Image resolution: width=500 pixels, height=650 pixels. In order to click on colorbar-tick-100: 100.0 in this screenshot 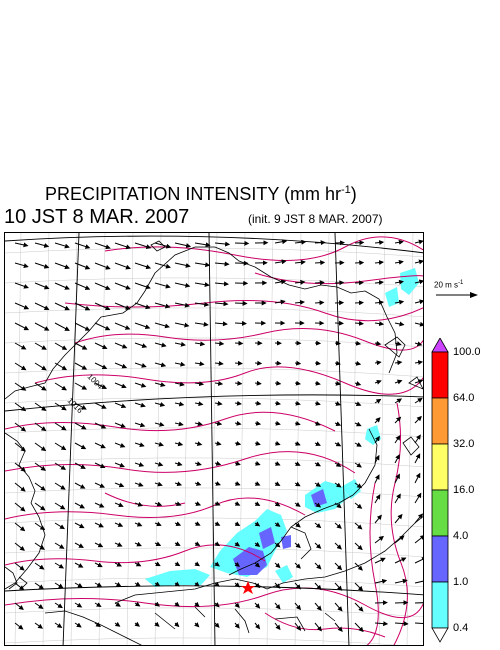, I will do `click(467, 352)`.